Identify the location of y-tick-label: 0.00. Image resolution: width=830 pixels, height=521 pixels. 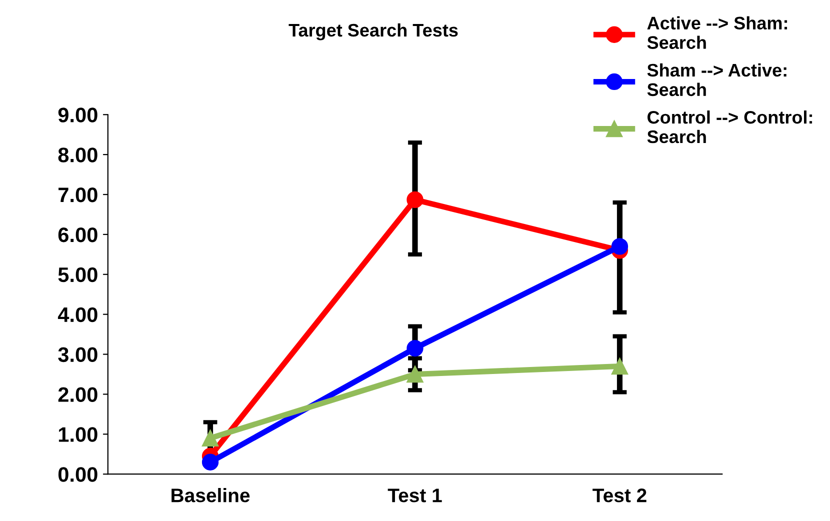
(78, 474).